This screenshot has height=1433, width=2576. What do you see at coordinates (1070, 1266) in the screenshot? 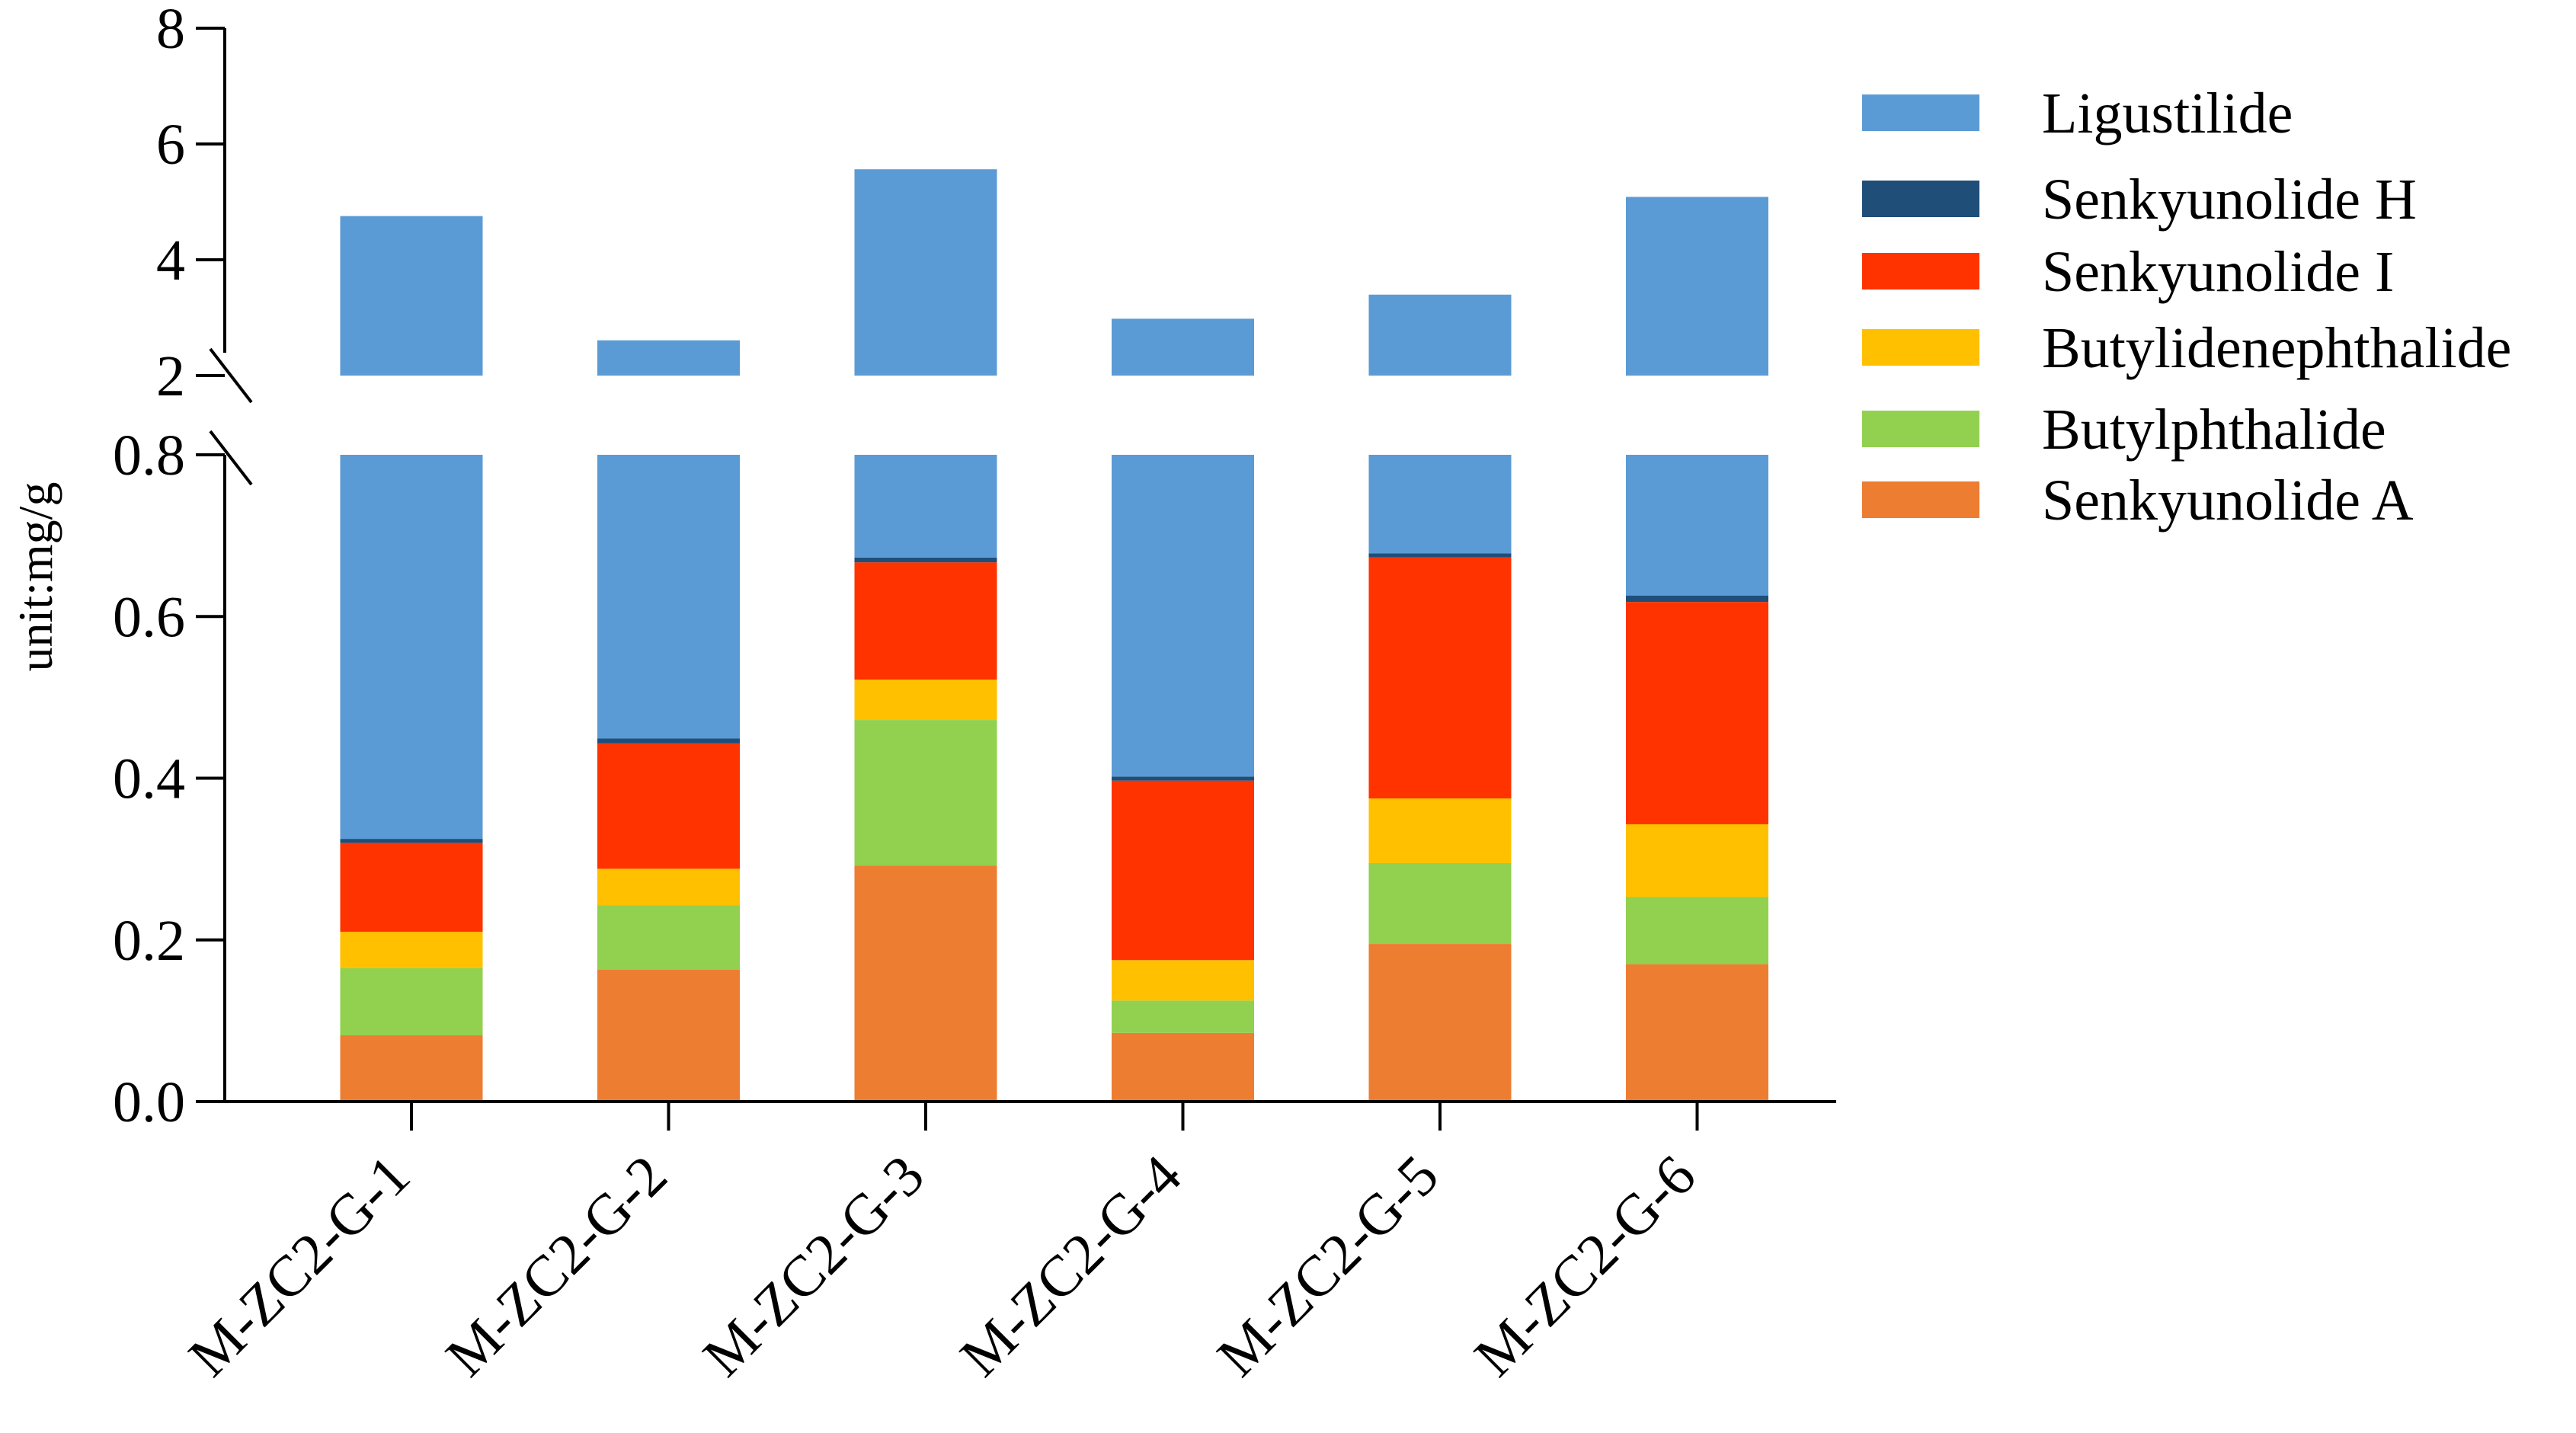
I see `x-tick-label-4: M-ZC2-G-4` at bounding box center [1070, 1266].